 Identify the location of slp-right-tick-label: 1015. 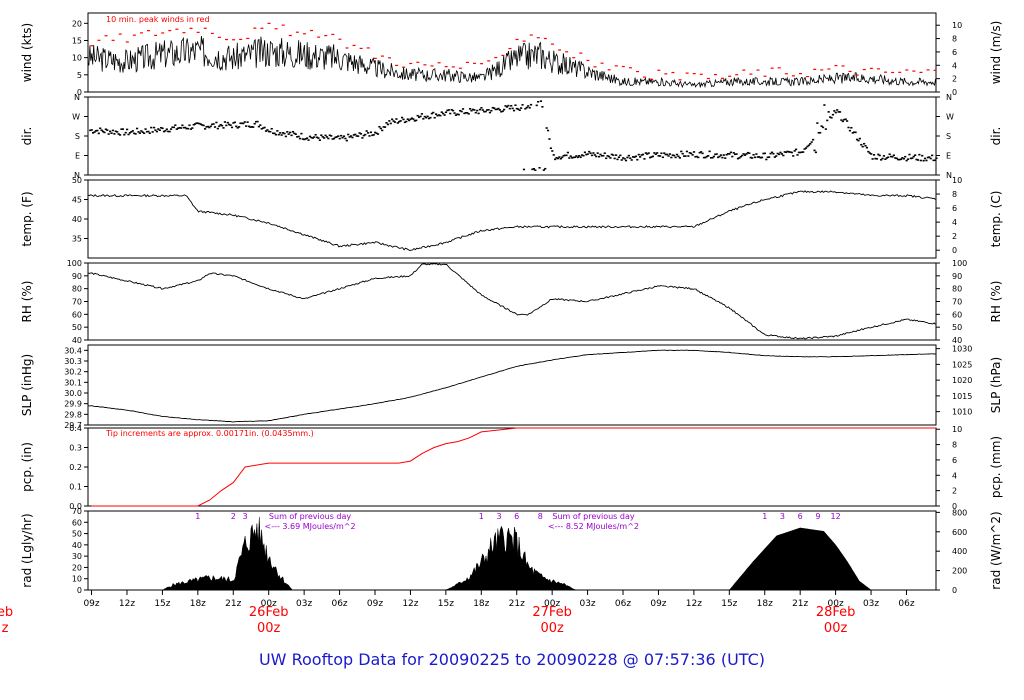
(962, 396).